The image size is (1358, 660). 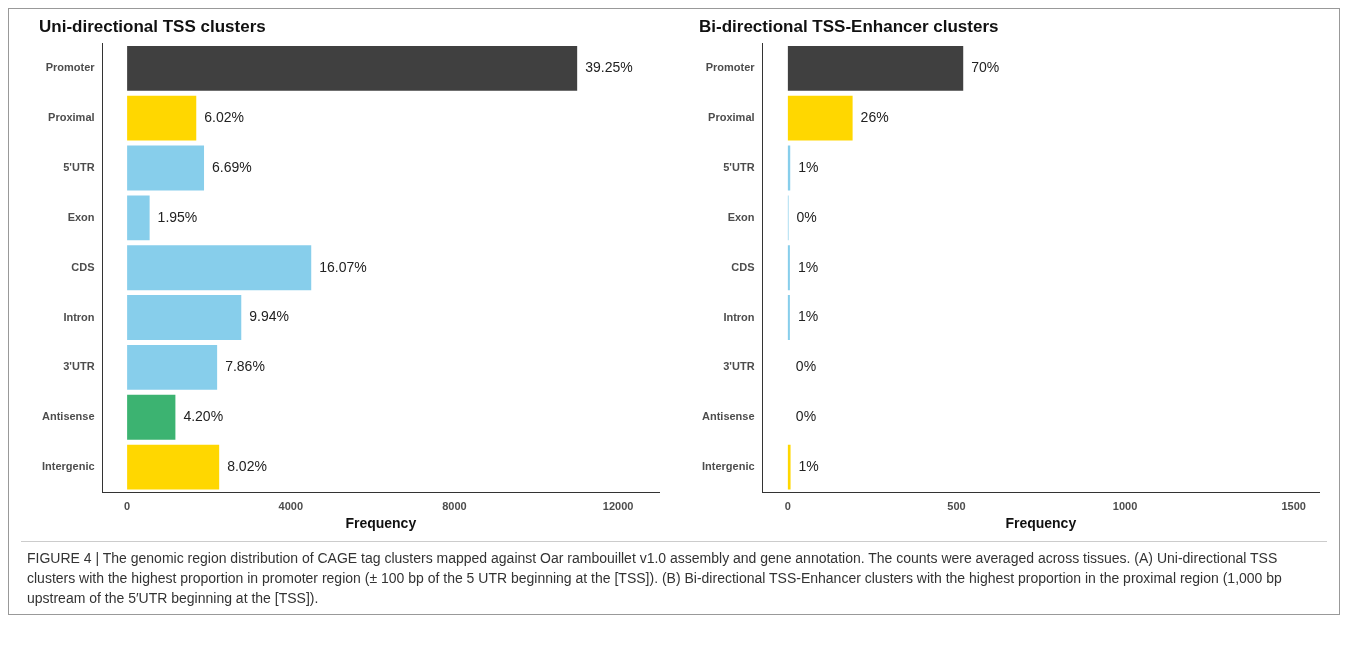 What do you see at coordinates (247, 465) in the screenshot?
I see `annotation: 8.02%` at bounding box center [247, 465].